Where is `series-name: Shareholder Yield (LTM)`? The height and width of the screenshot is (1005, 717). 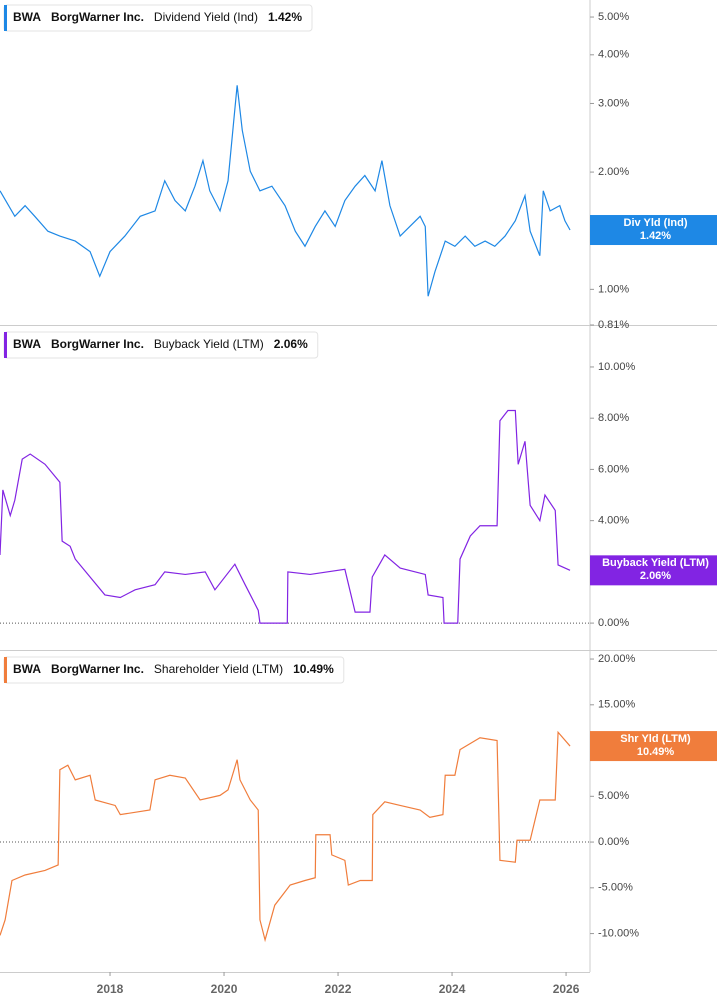 series-name: Shareholder Yield (LTM) is located at coordinates (218, 669).